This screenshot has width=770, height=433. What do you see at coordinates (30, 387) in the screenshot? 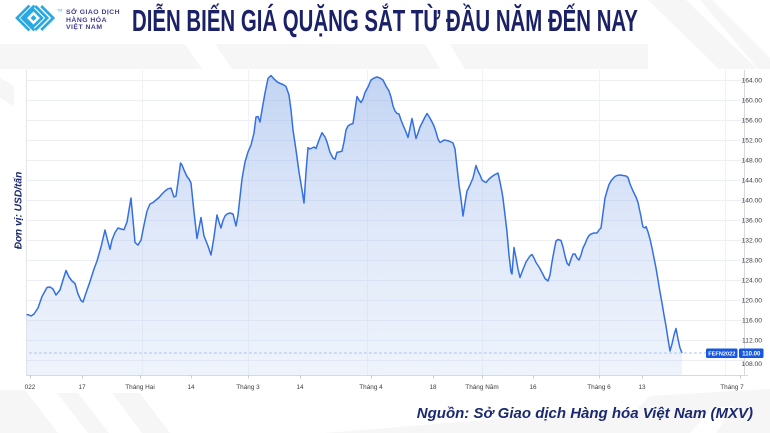
I see `svg-text: 022` at bounding box center [30, 387].